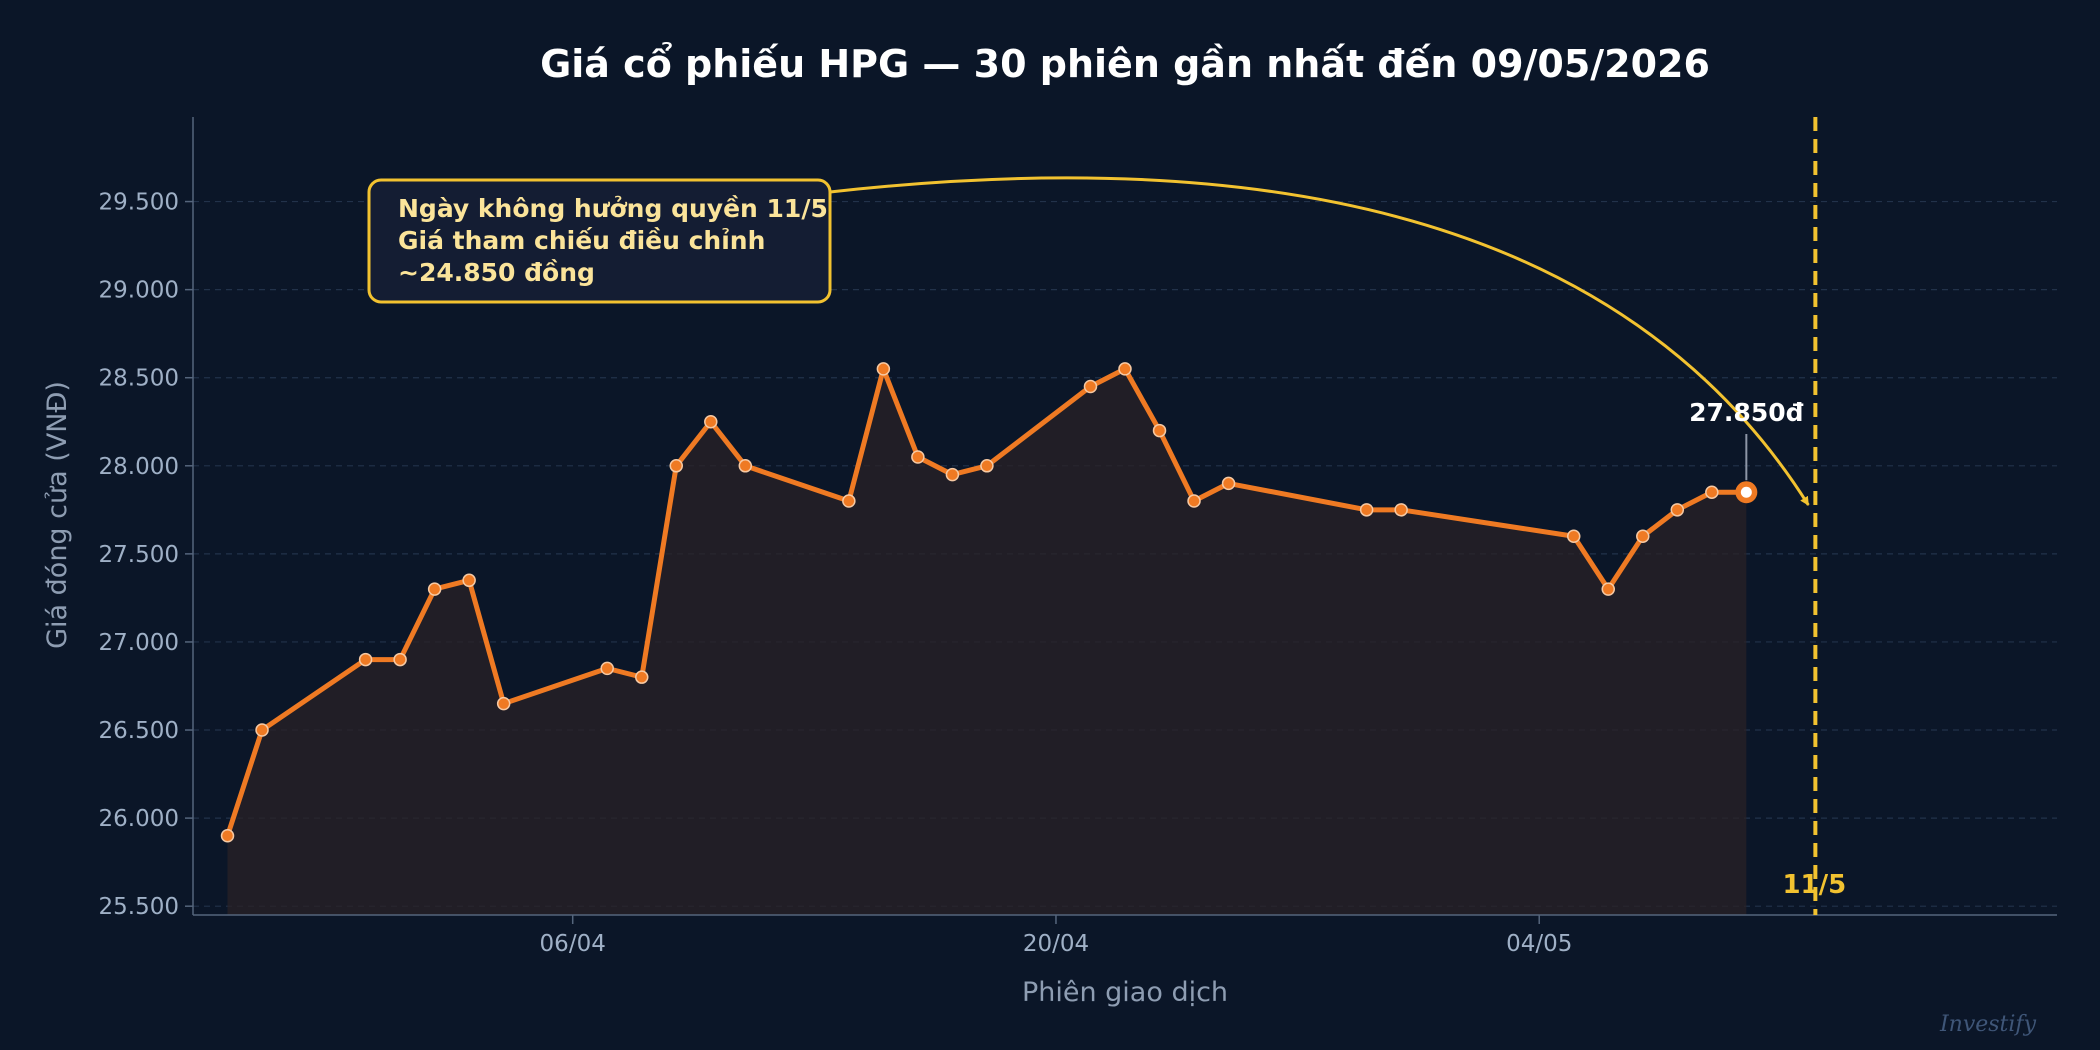 The width and height of the screenshot is (2100, 1050). I want to click on x-tick-label: 04/05, so click(1539, 944).